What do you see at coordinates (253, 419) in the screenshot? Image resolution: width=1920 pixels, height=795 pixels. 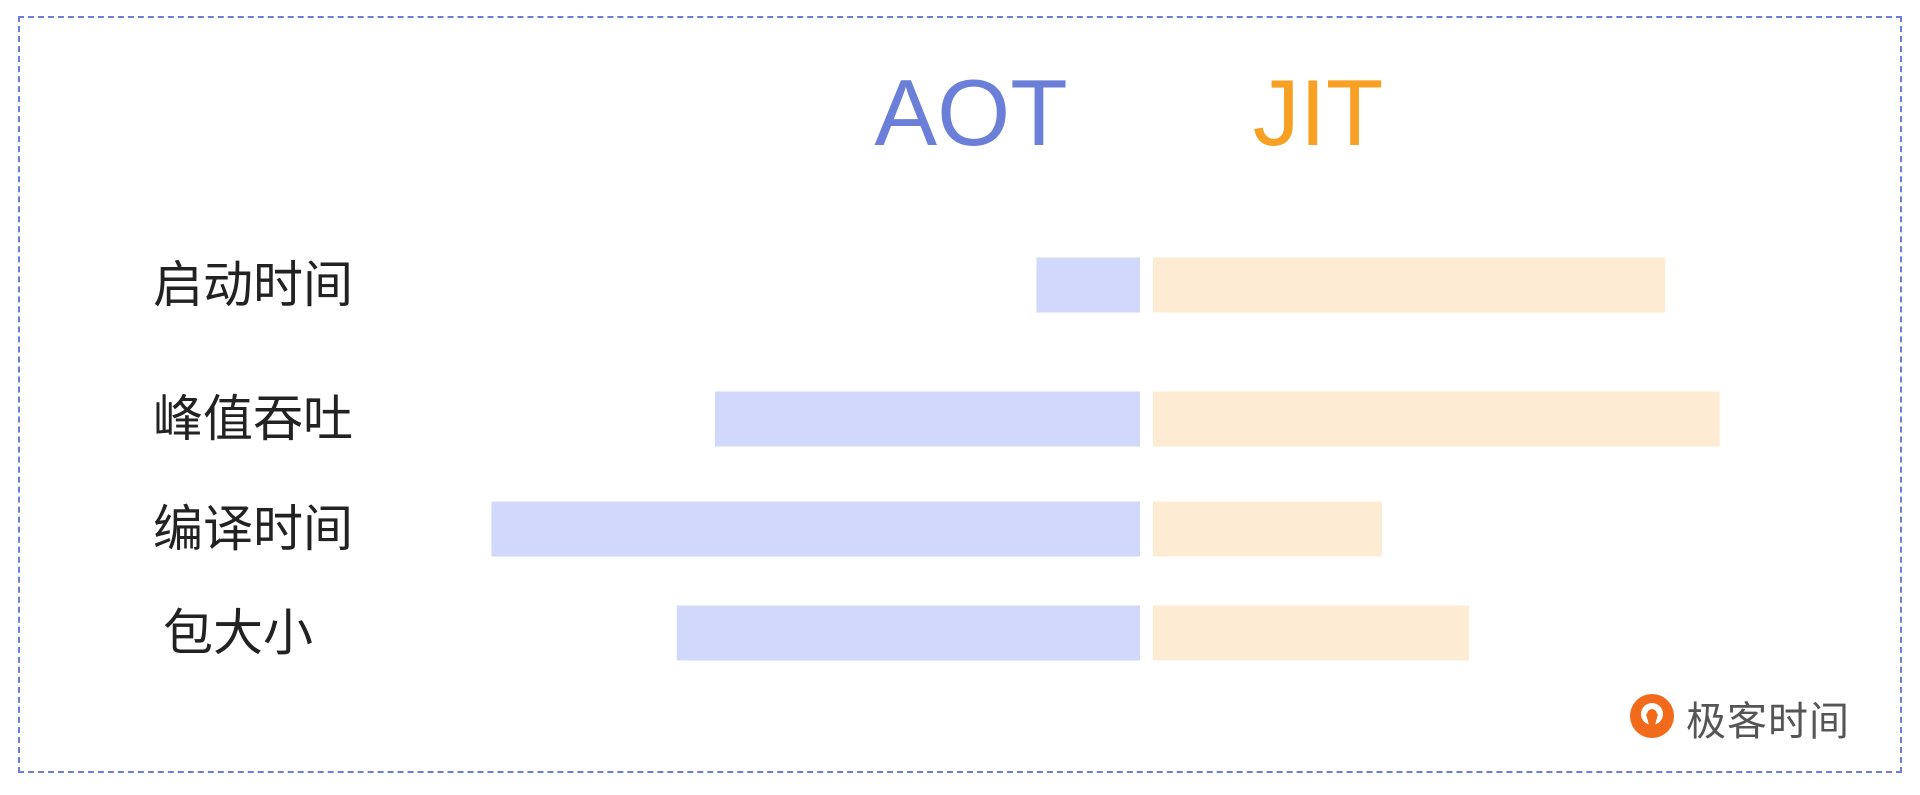 I see `category-label: 峰值吞吐` at bounding box center [253, 419].